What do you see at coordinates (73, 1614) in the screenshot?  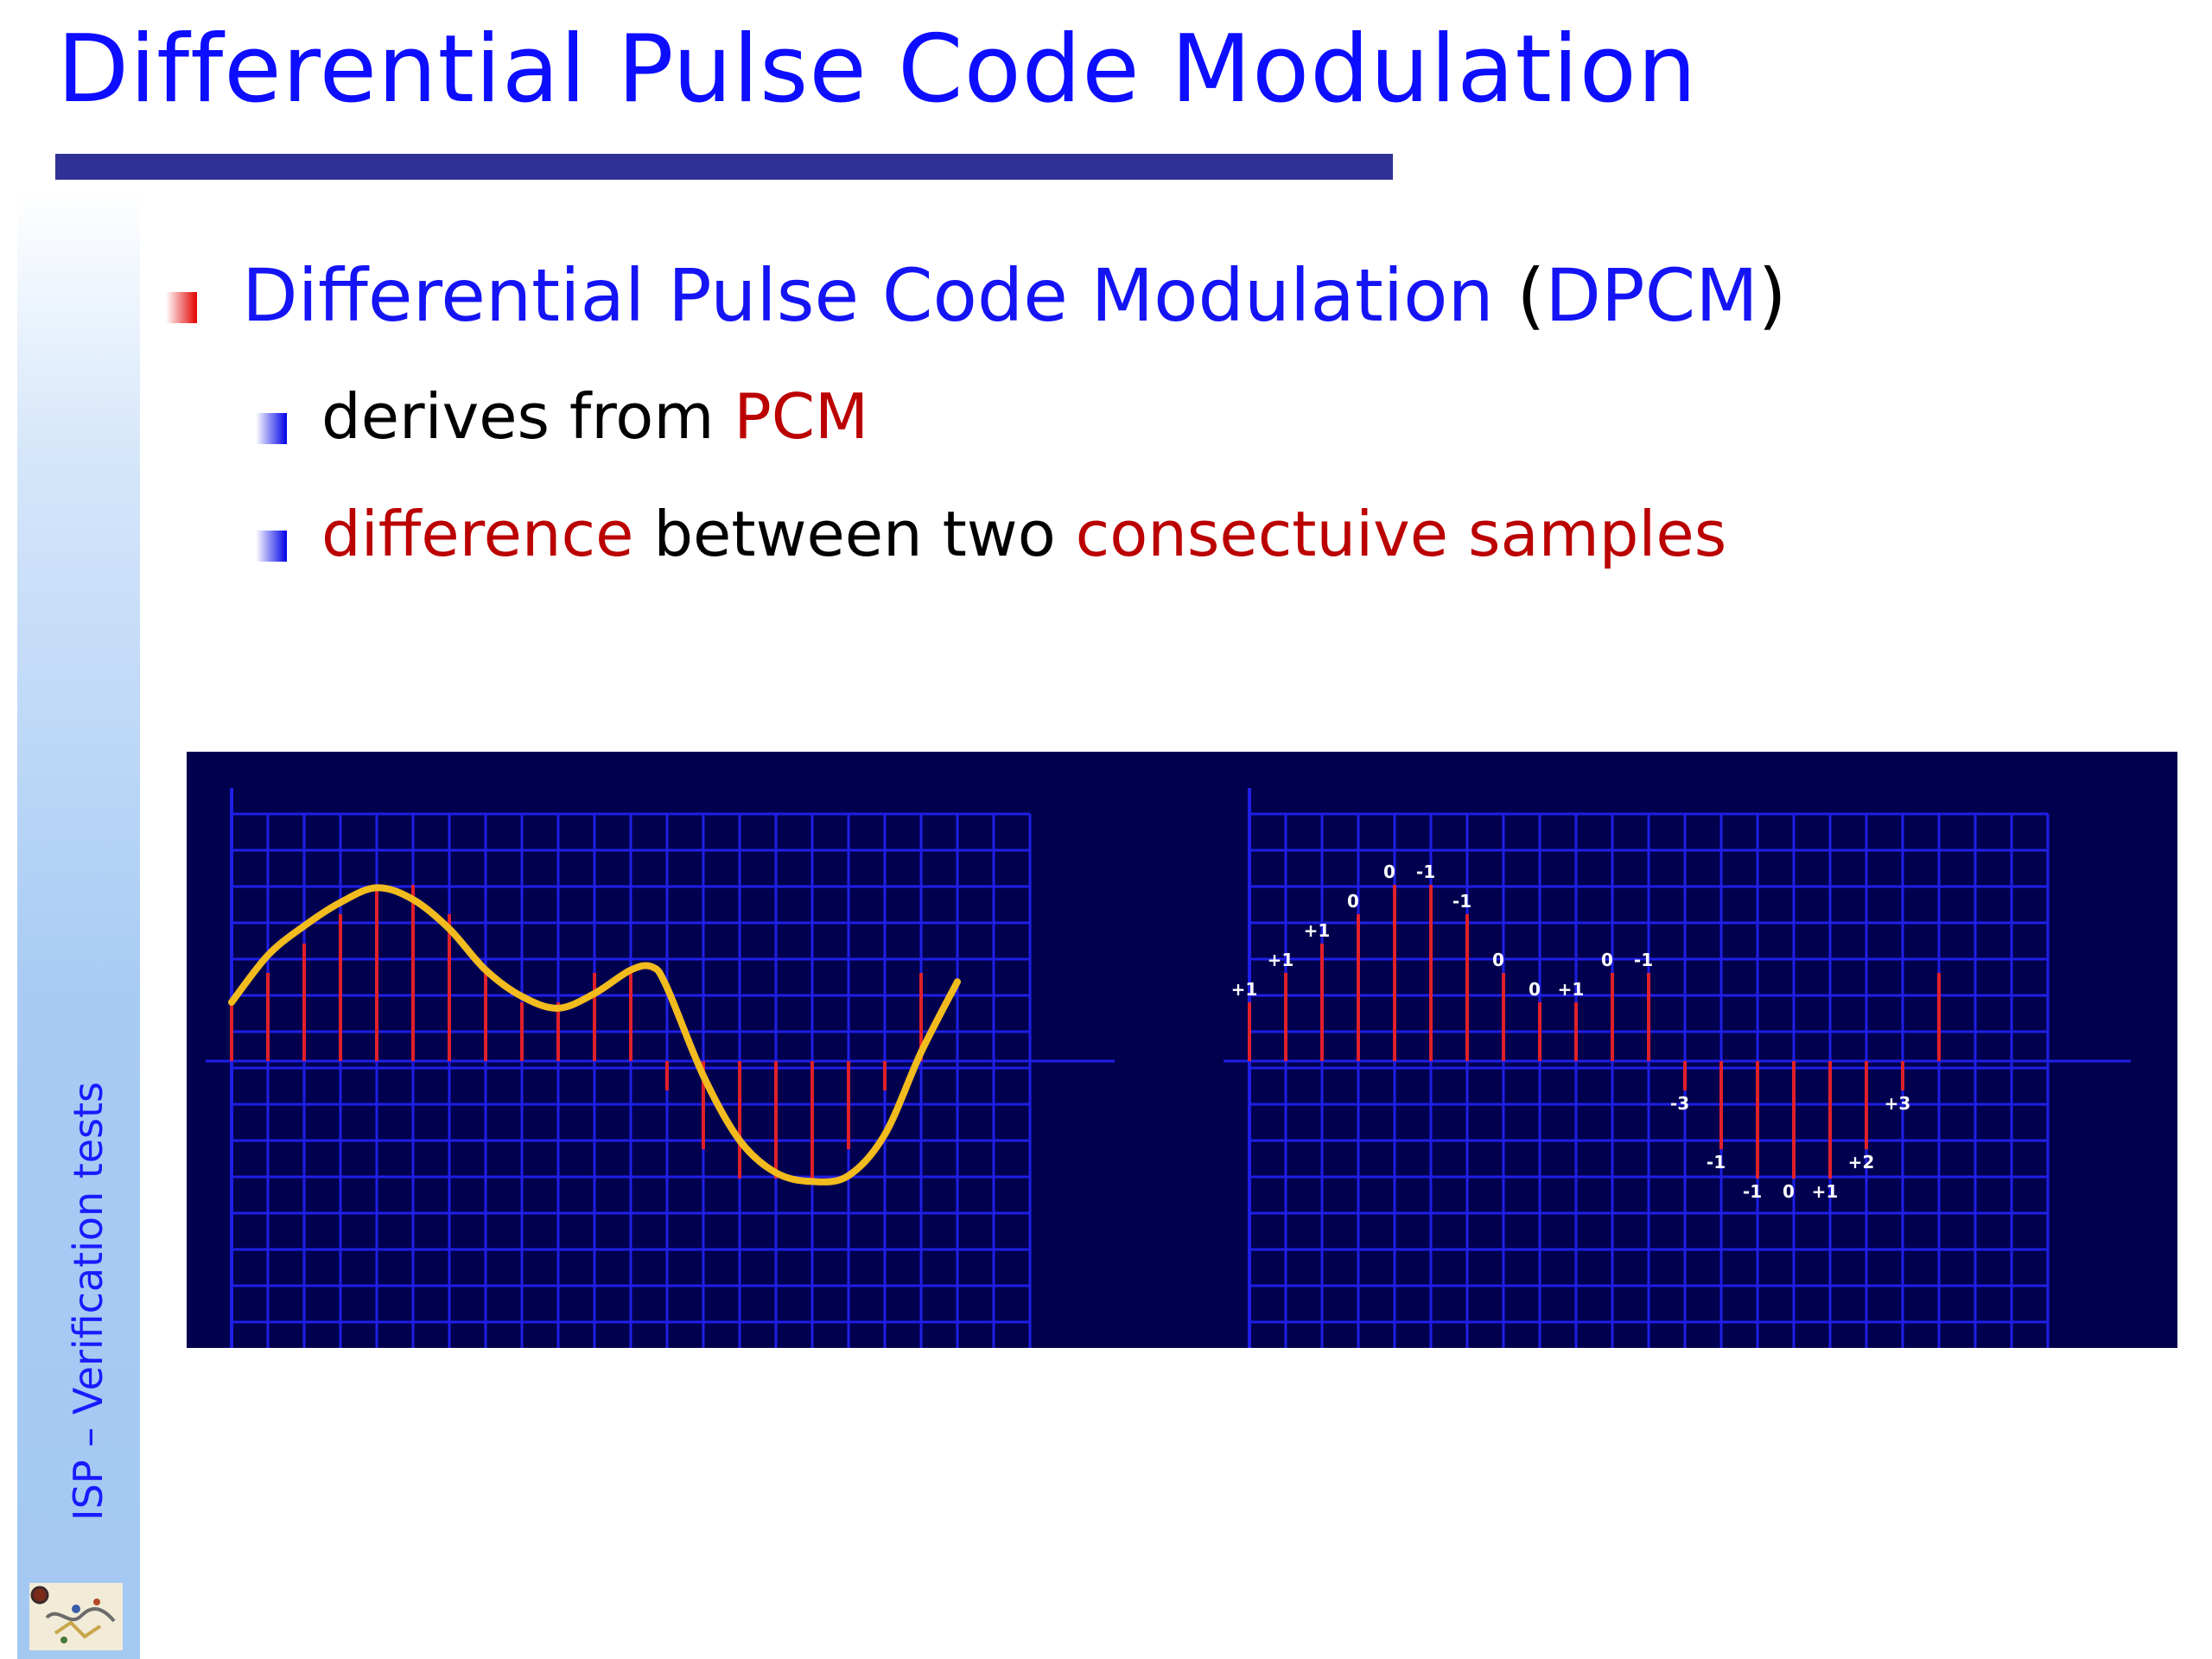 I see `logo-drawing` at bounding box center [73, 1614].